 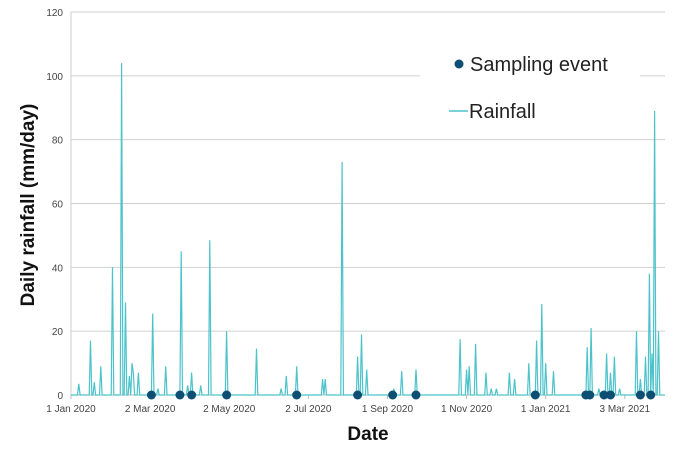 I want to click on y-tick-label: 120, so click(x=54, y=13).